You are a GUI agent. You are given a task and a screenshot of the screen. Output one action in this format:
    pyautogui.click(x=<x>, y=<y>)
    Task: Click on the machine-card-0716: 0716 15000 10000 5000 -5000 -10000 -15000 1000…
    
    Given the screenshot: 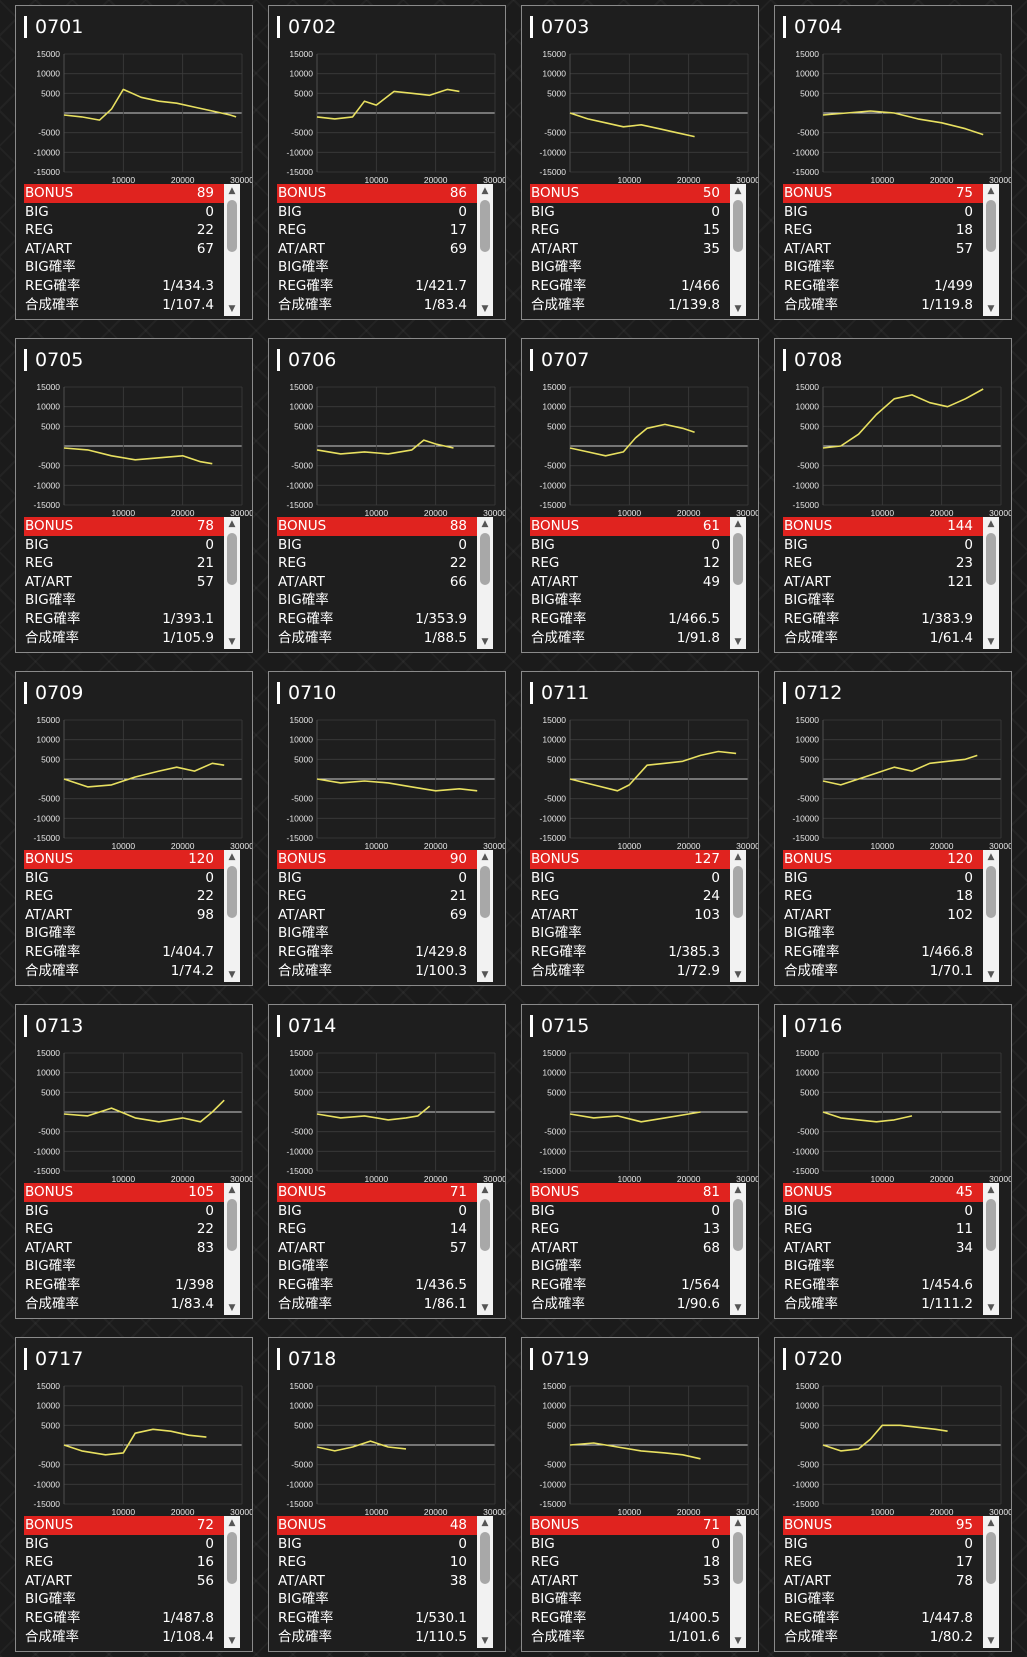 What is the action you would take?
    pyautogui.click(x=893, y=1161)
    